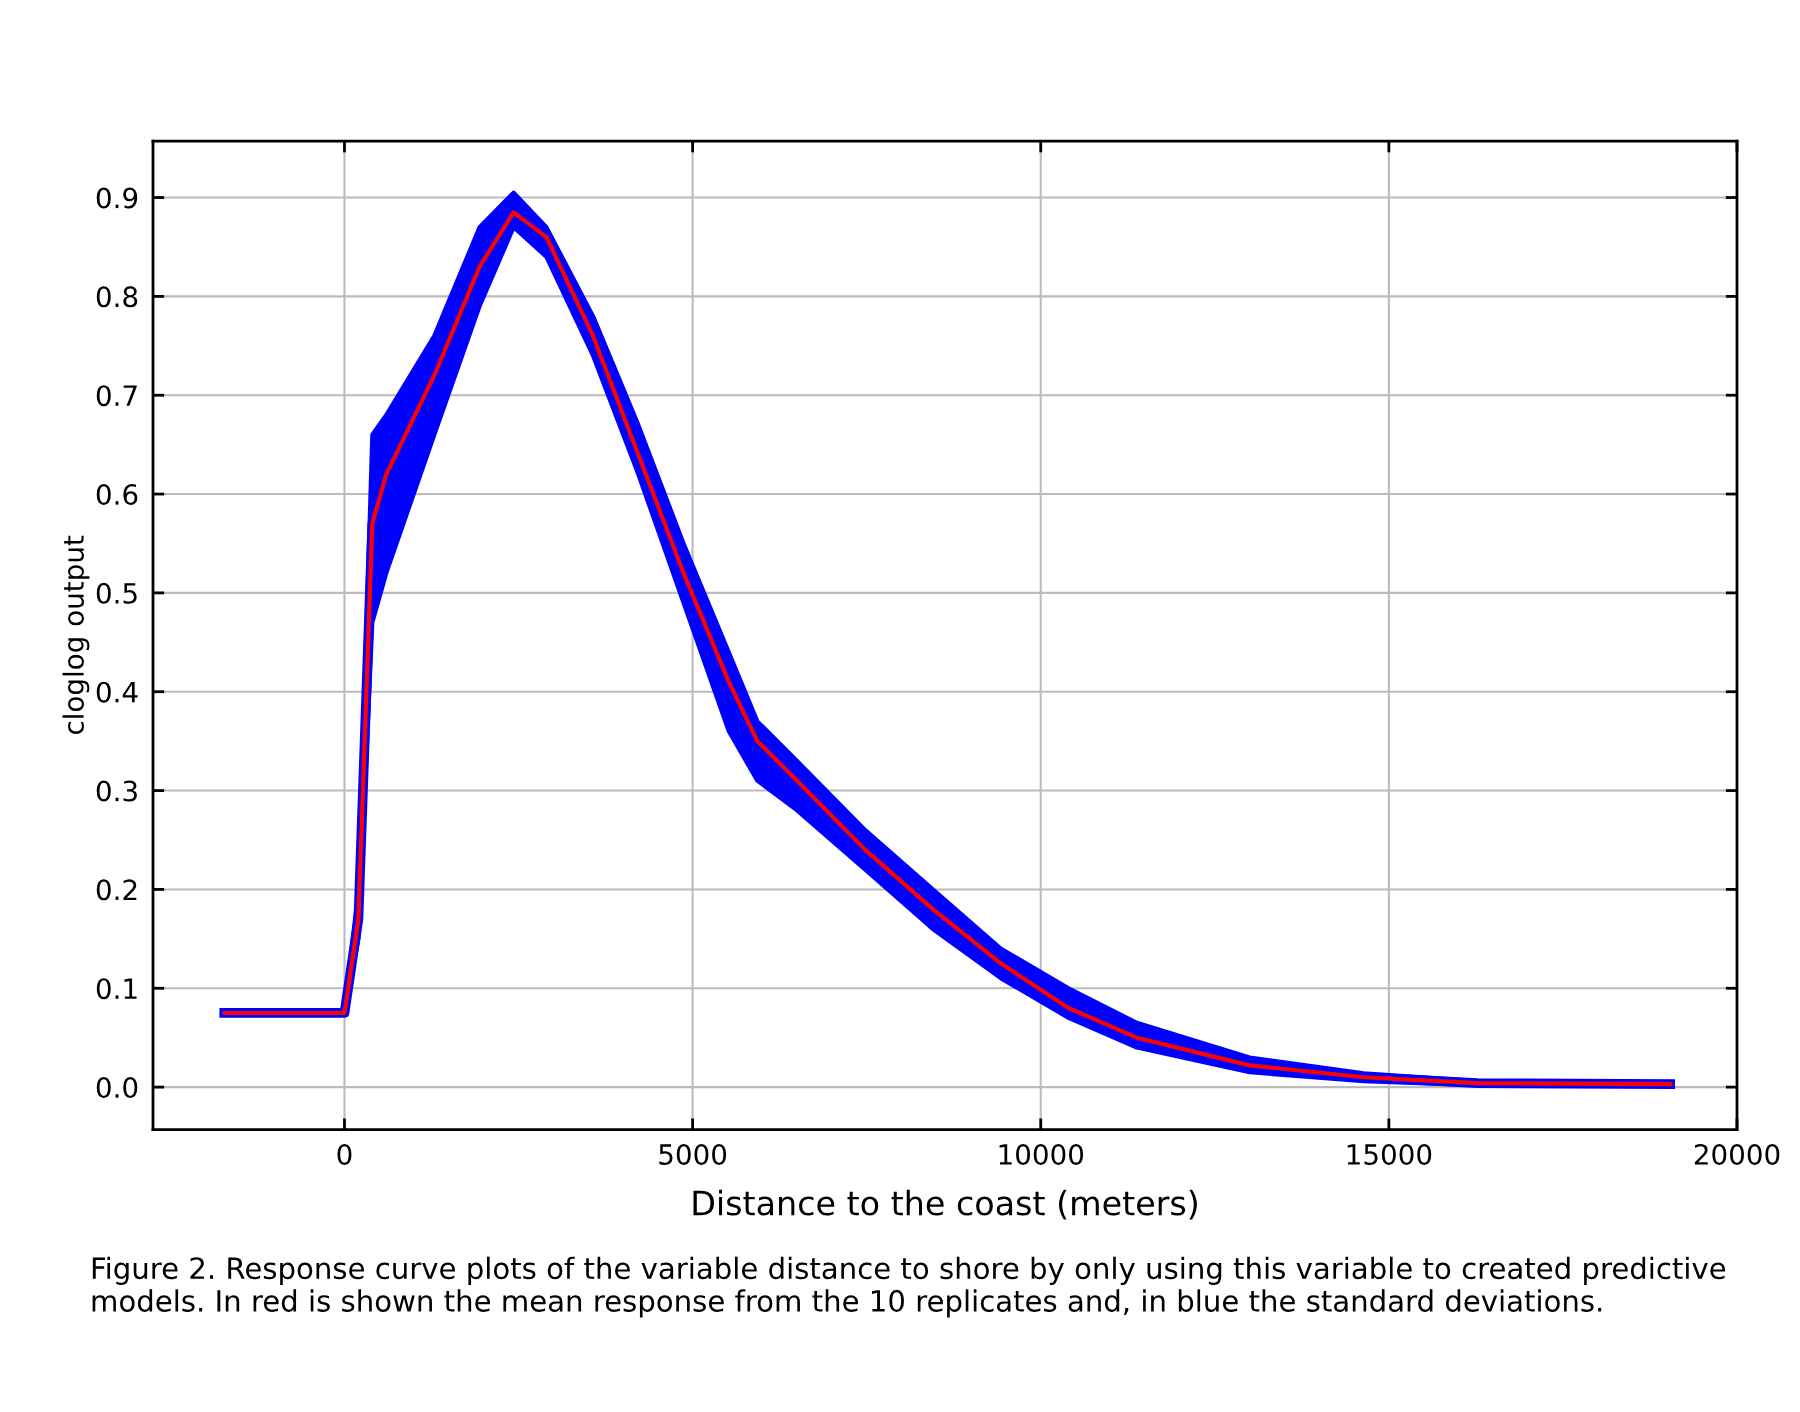 This screenshot has width=1800, height=1412. Describe the element at coordinates (116, 890) in the screenshot. I see `y-tick-label: 0.2` at that location.